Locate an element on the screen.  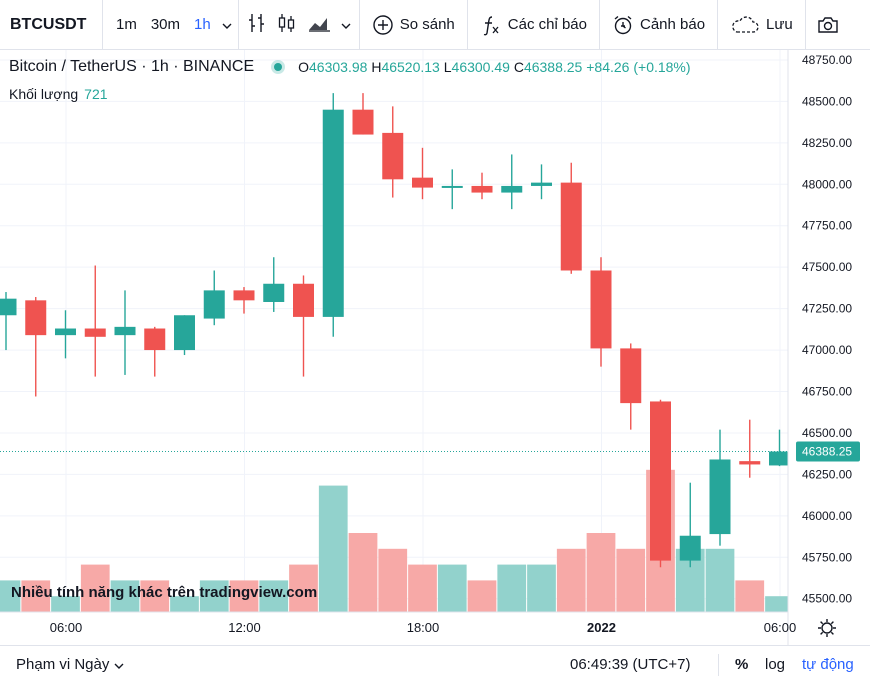
high-value: 46520.13 is located at coordinates (410, 67).